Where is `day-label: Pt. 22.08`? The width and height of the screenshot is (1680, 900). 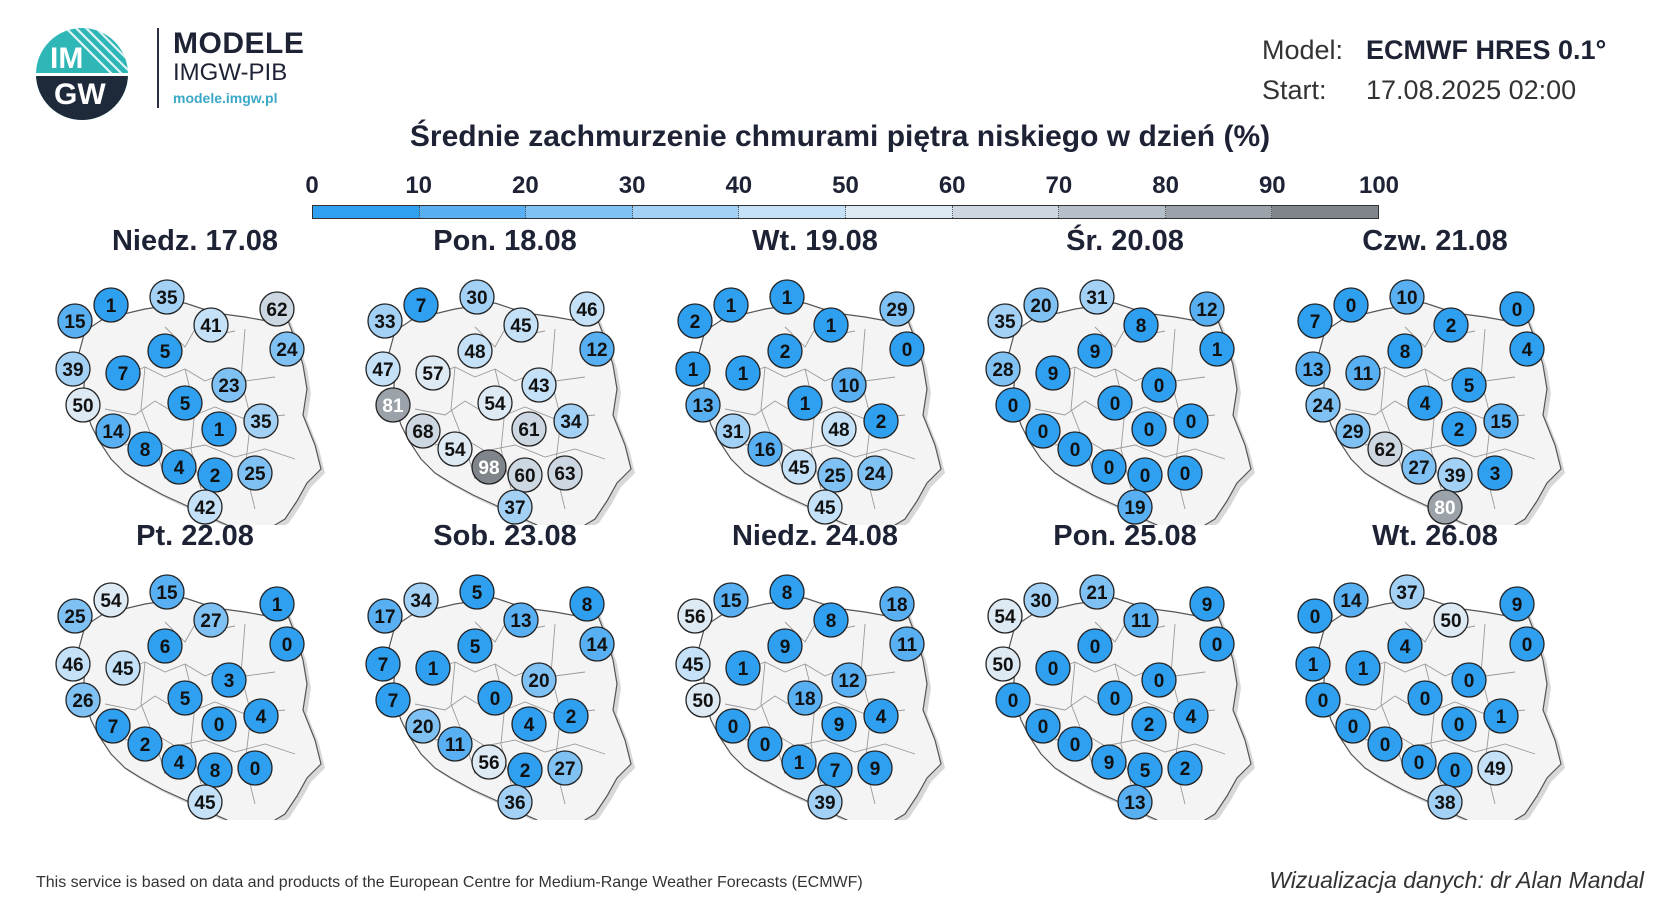 day-label: Pt. 22.08 is located at coordinates (195, 536).